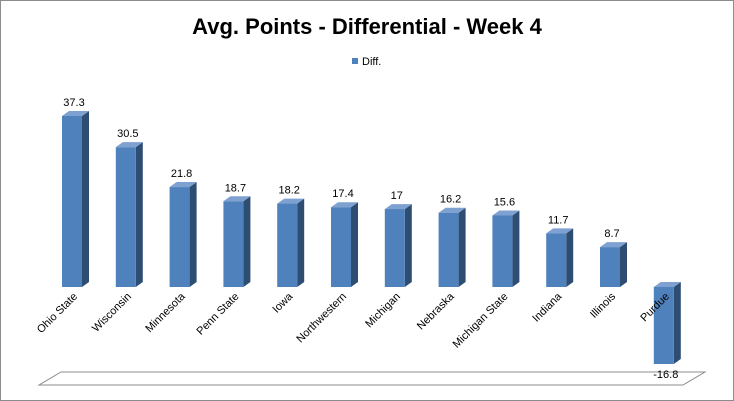 The height and width of the screenshot is (401, 734). Describe the element at coordinates (127, 134) in the screenshot. I see `data-label: 30.5` at that location.